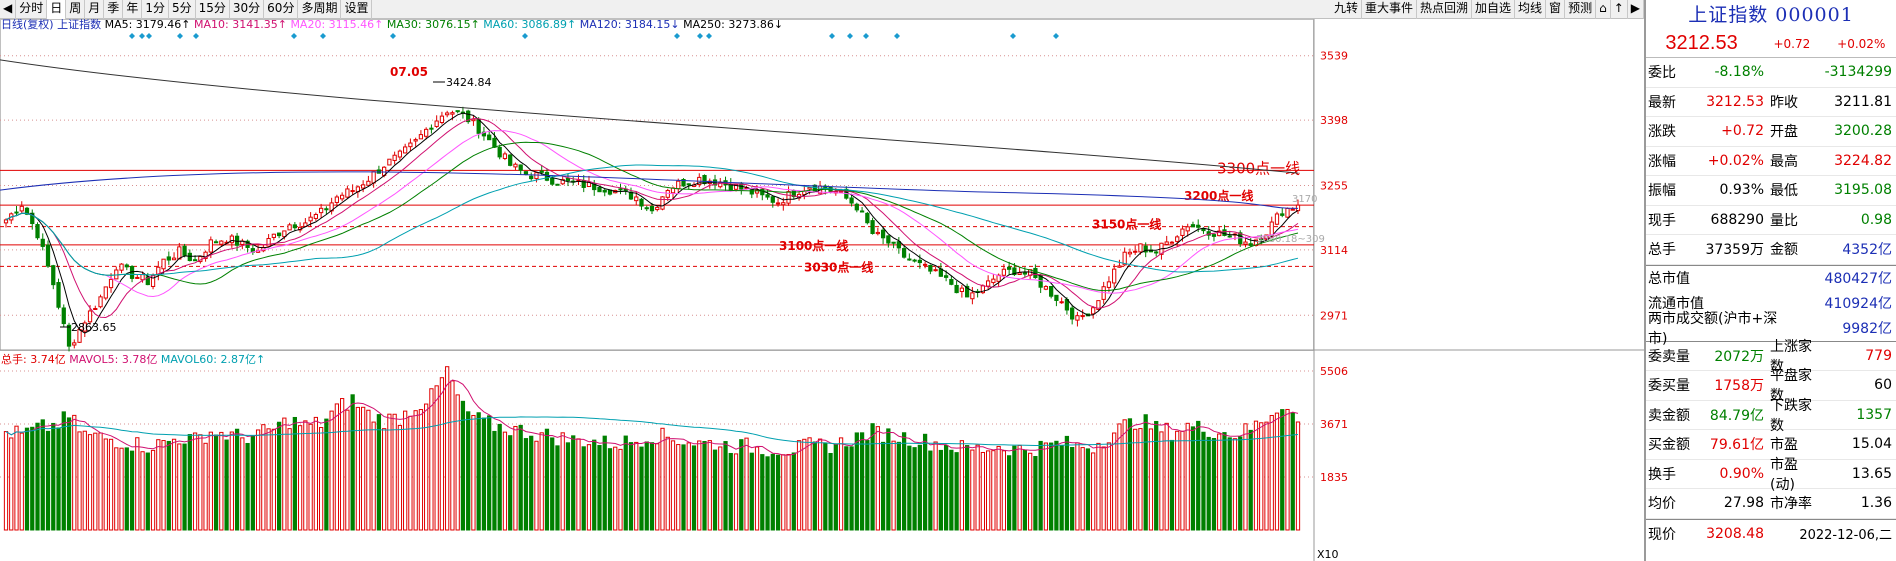  Describe the element at coordinates (409, 72) in the screenshot. I see `high-date-label: 07.05` at that location.